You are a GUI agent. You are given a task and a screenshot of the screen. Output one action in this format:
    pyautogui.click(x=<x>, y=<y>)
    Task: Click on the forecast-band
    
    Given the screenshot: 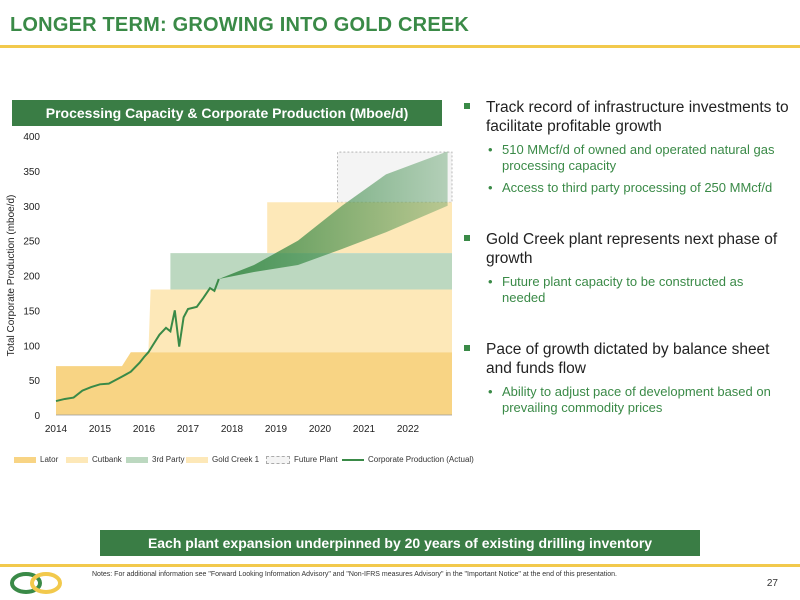 What is the action you would take?
    pyautogui.click(x=333, y=215)
    